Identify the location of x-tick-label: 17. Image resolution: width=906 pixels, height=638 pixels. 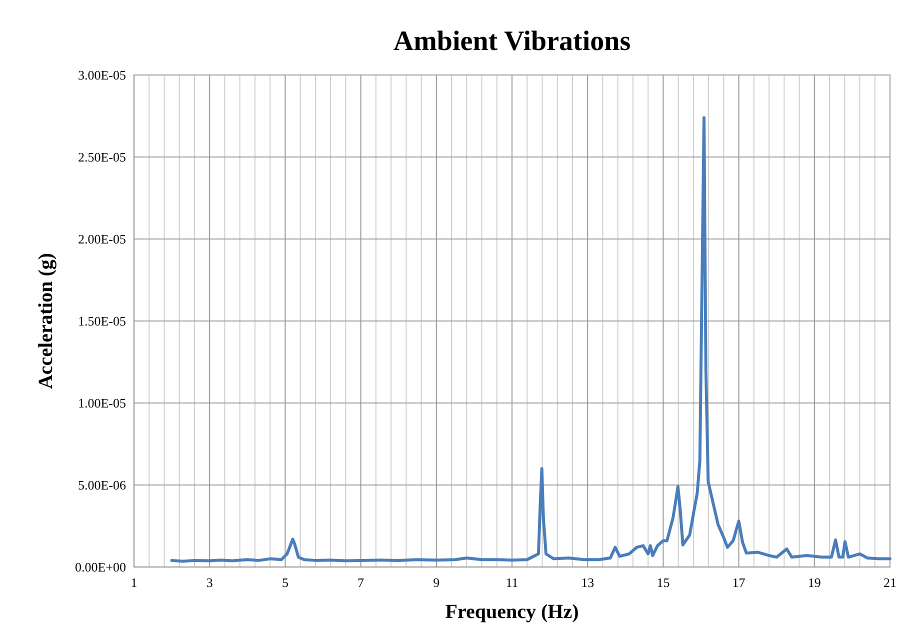
(739, 582).